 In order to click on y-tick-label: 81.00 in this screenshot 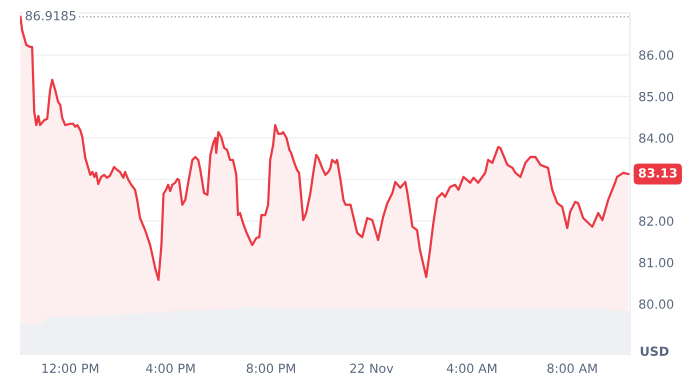, I will do `click(656, 263)`.